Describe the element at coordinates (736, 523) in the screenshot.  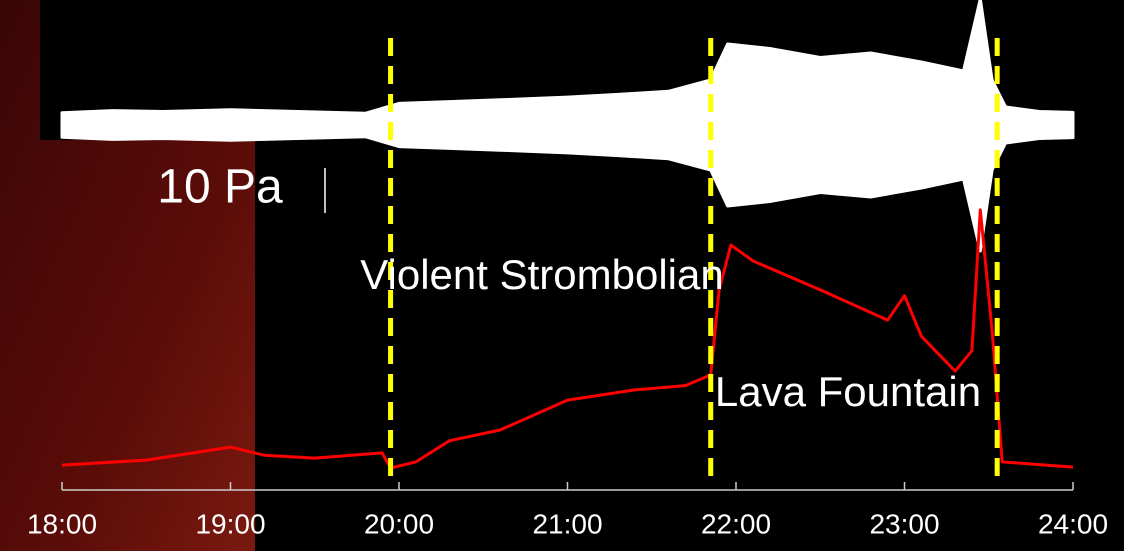
I see `x-tick-label: 22:00` at that location.